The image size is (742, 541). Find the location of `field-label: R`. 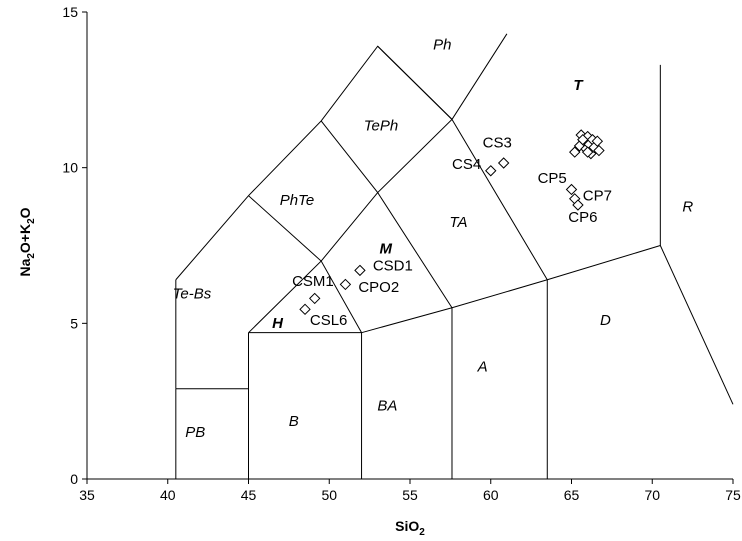

field-label: R is located at coordinates (687, 206).